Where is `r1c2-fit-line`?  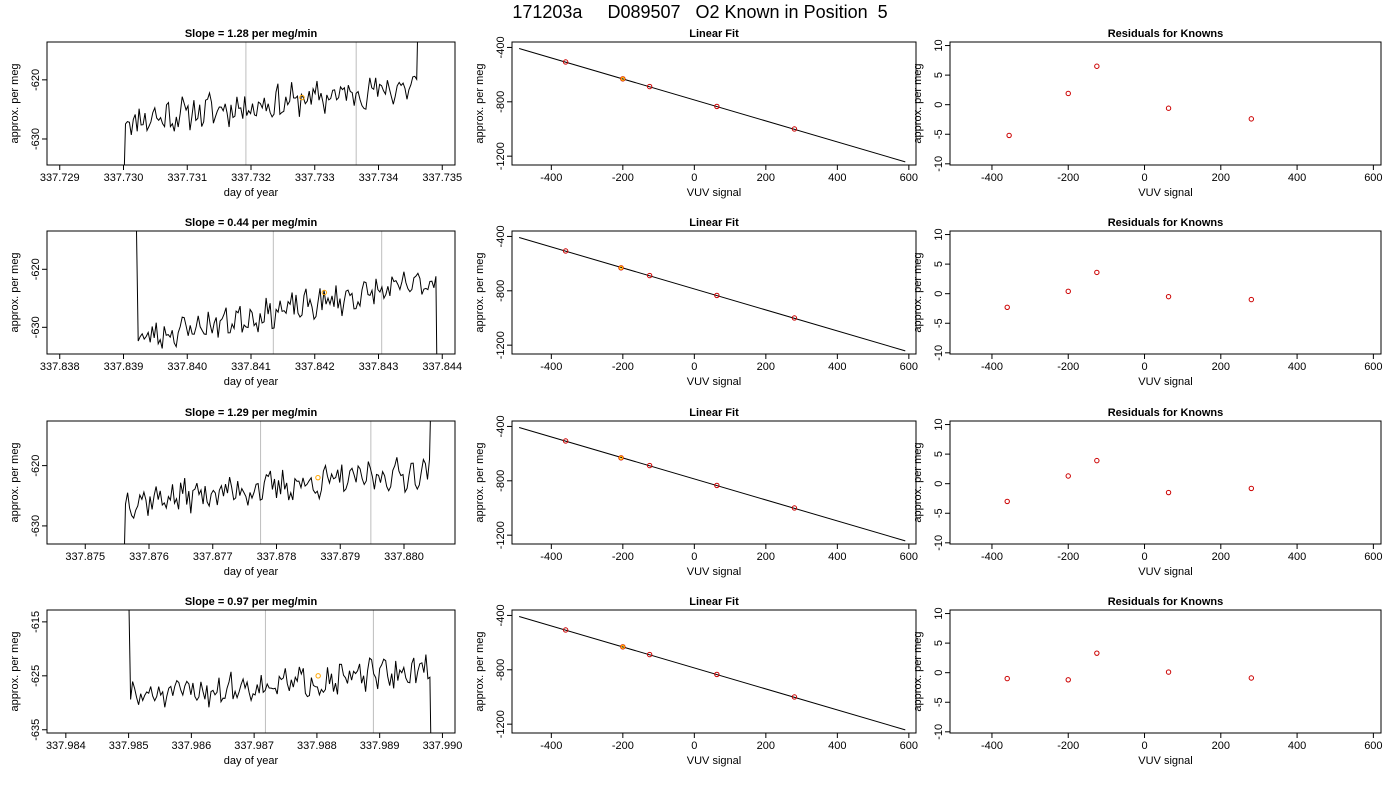
r1c2-fit-line is located at coordinates (712, 105).